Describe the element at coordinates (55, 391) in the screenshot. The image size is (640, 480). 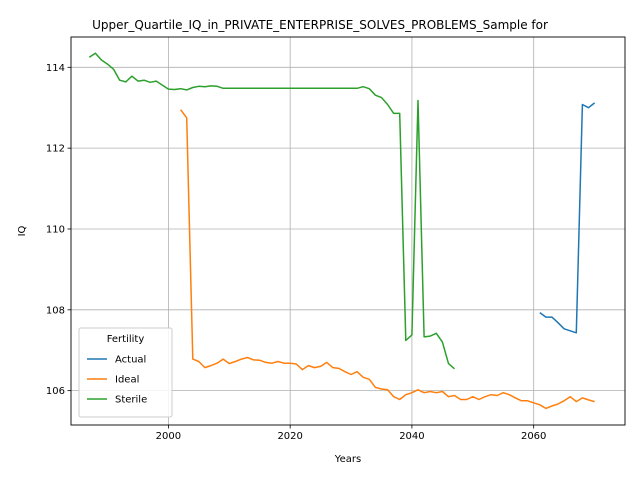
I see `y-tick-label: 106` at that location.